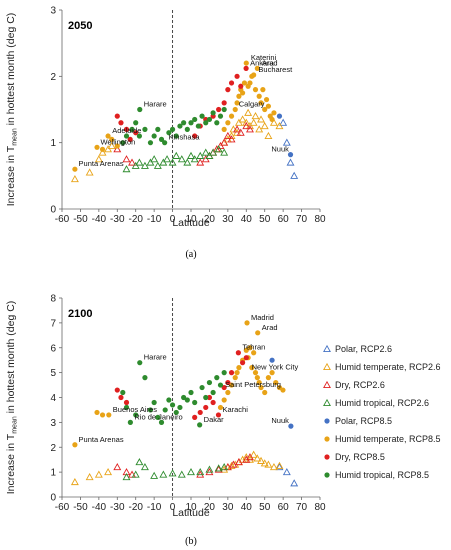 This screenshot has width=451, height=550. What do you see at coordinates (302, 507) in the screenshot?
I see `x-tick-label: 70` at bounding box center [302, 507].